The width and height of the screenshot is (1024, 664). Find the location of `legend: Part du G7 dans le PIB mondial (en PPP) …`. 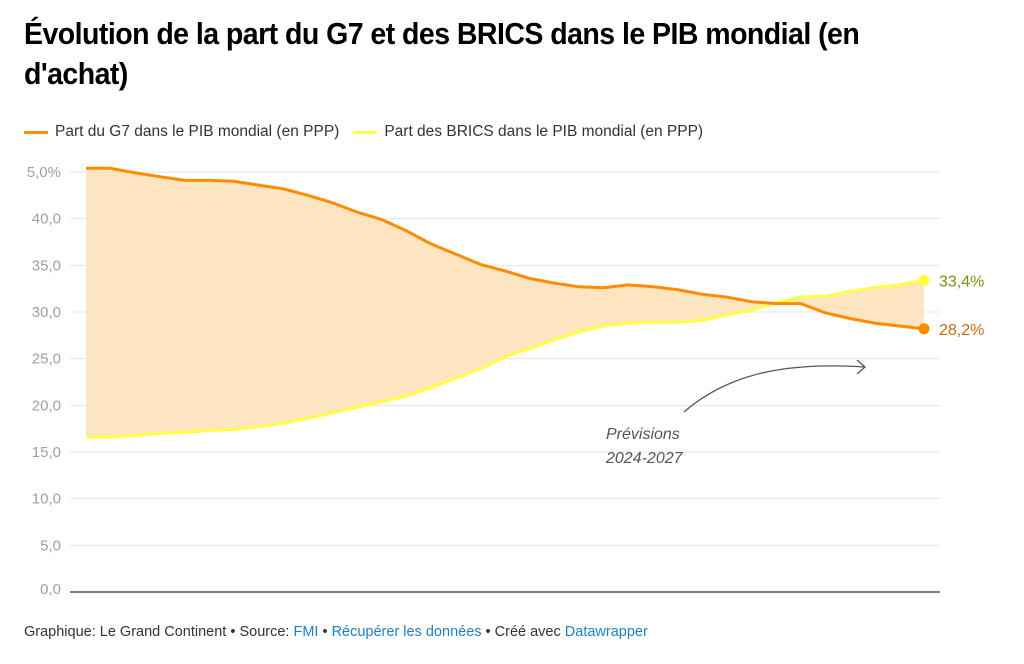

legend: Part du G7 dans le PIB mondial (en PPP) … is located at coordinates (370, 132).